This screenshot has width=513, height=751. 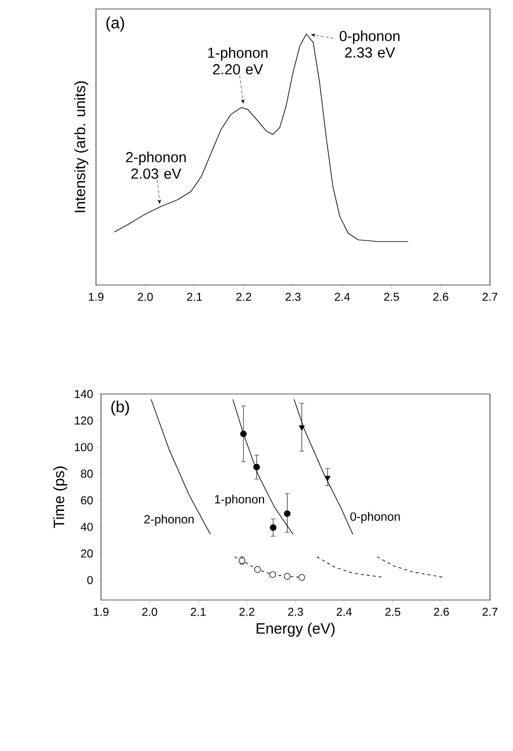 I want to click on y-tick-label: 100, so click(x=83, y=447).